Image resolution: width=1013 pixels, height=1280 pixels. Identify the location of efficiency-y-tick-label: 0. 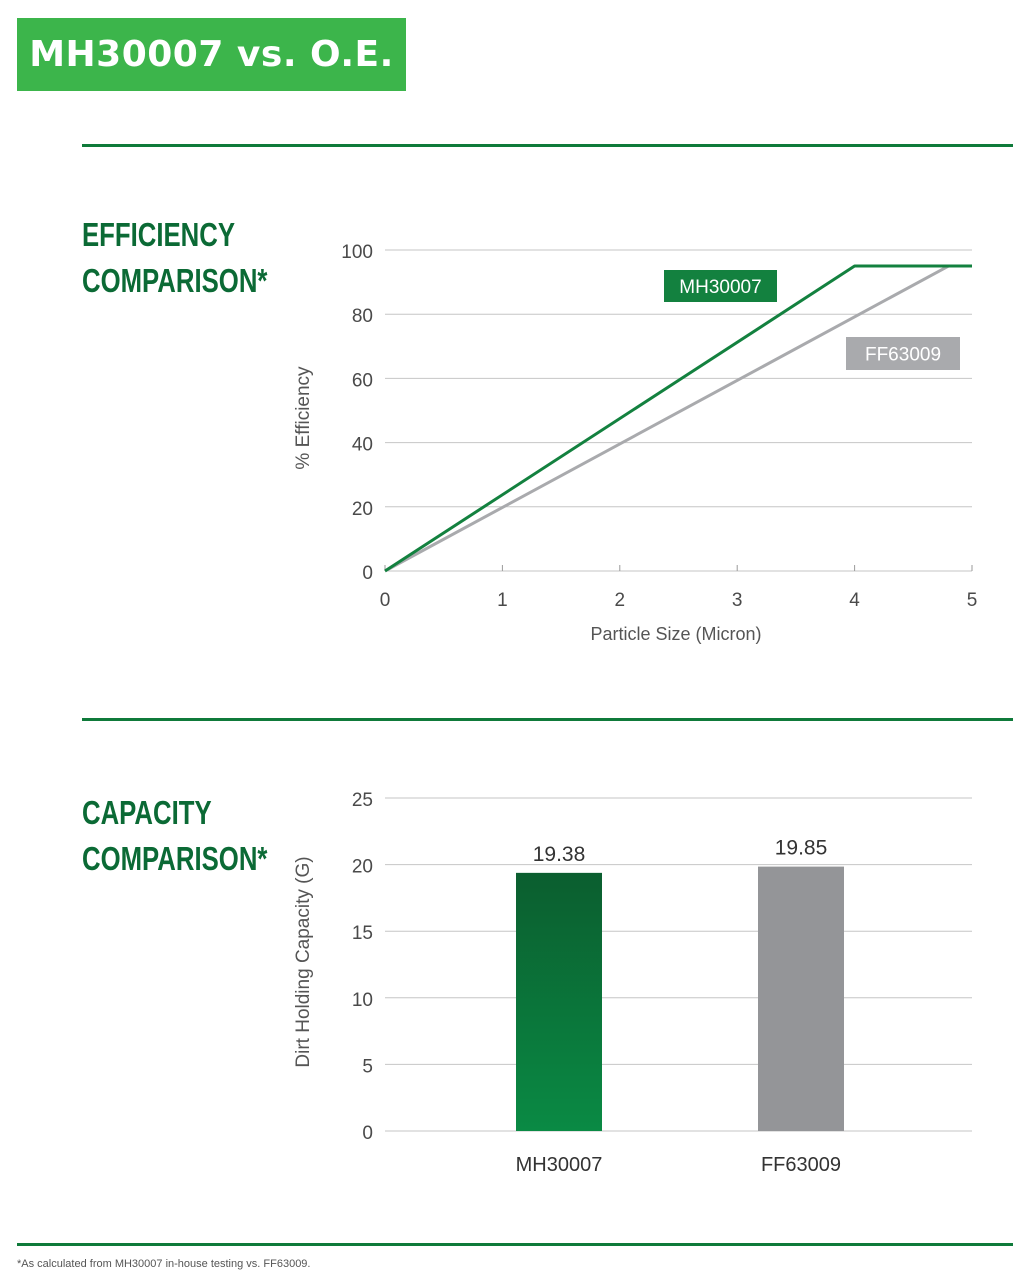
(367, 573).